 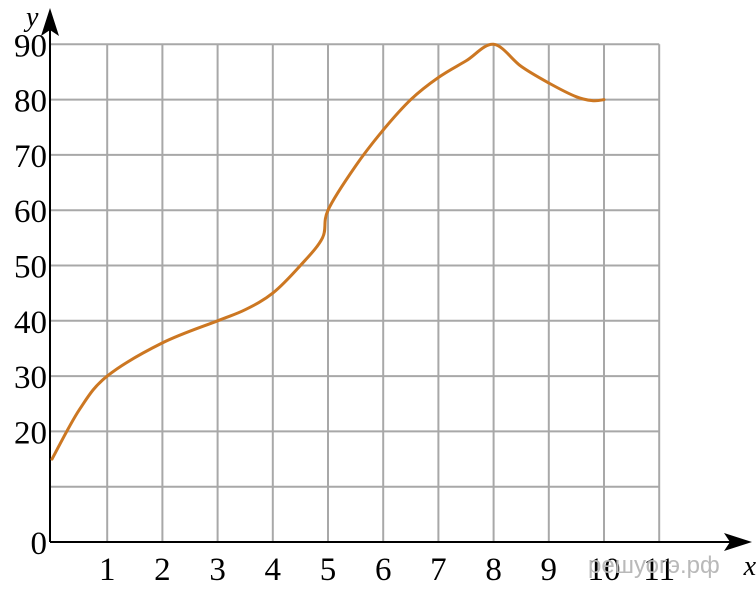 What do you see at coordinates (273, 570) in the screenshot?
I see `x-tick-label: 4` at bounding box center [273, 570].